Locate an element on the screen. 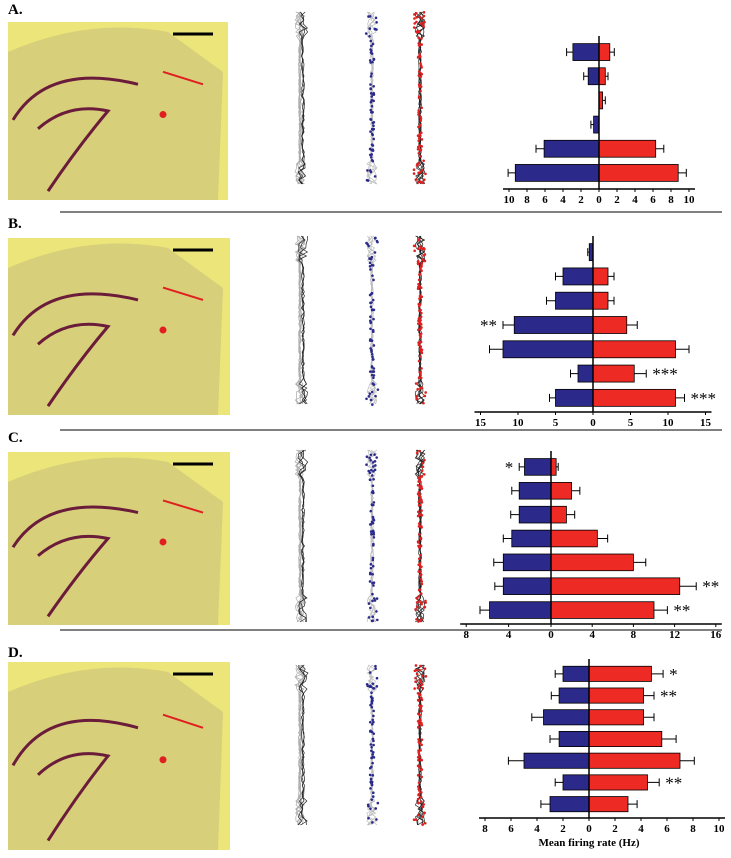 This screenshot has height=858, width=731. recording-site is located at coordinates (163, 760).